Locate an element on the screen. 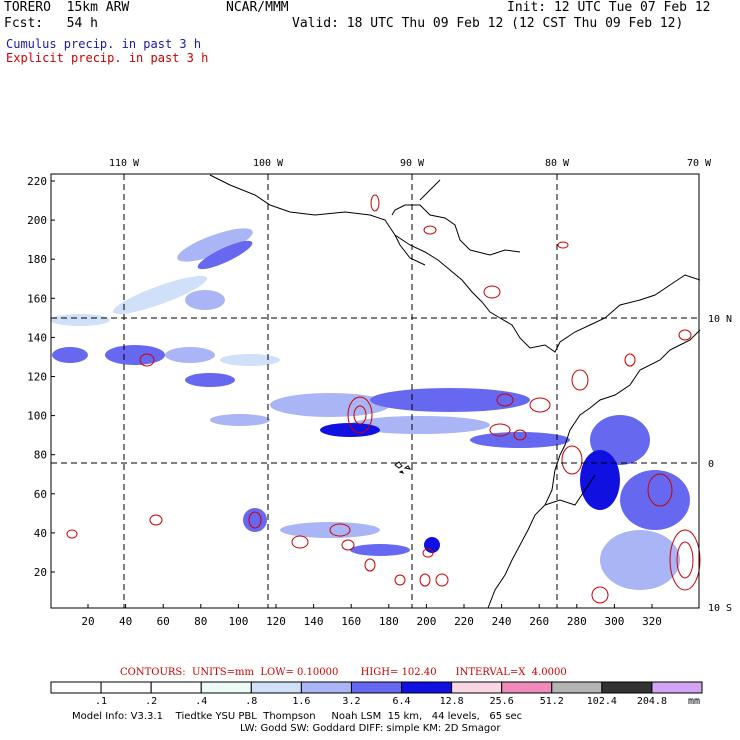 The height and width of the screenshot is (740, 740). latitude-labels: 10 N 0 10 S is located at coordinates (720, 464).